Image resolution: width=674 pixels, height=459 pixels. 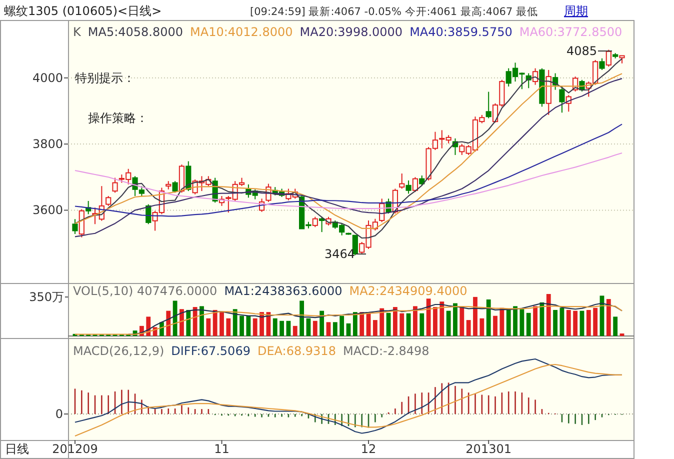 What do you see at coordinates (47, 210) in the screenshot?
I see `y-tick-label: 3600` at bounding box center [47, 210].